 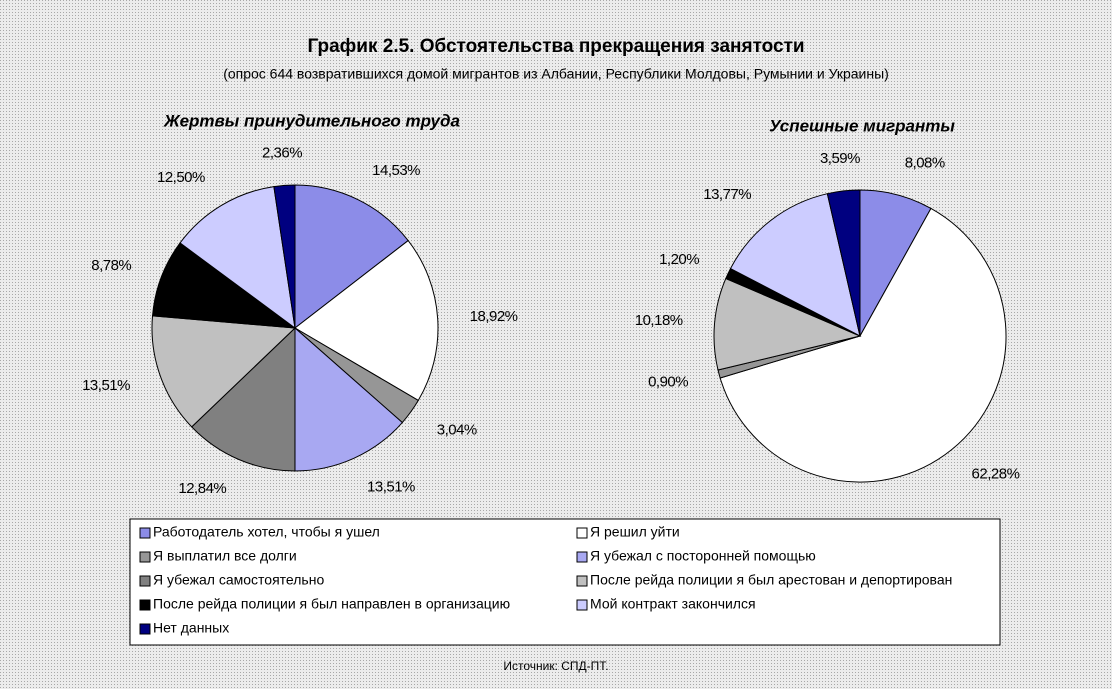 What do you see at coordinates (266, 532) in the screenshot?
I see `legend-label: Работодатель хотел, чтобы я ушел` at bounding box center [266, 532].